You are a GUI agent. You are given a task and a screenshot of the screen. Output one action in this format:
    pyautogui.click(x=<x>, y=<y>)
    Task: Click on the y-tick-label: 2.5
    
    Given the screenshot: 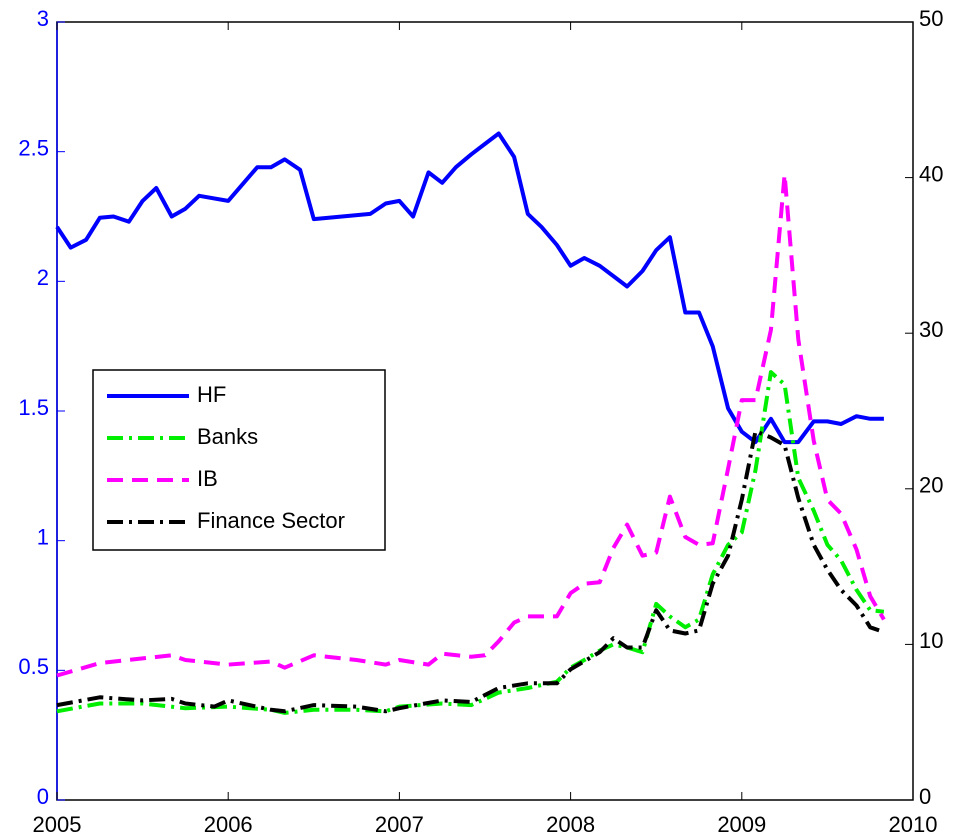 What is the action you would take?
    pyautogui.click(x=33, y=147)
    